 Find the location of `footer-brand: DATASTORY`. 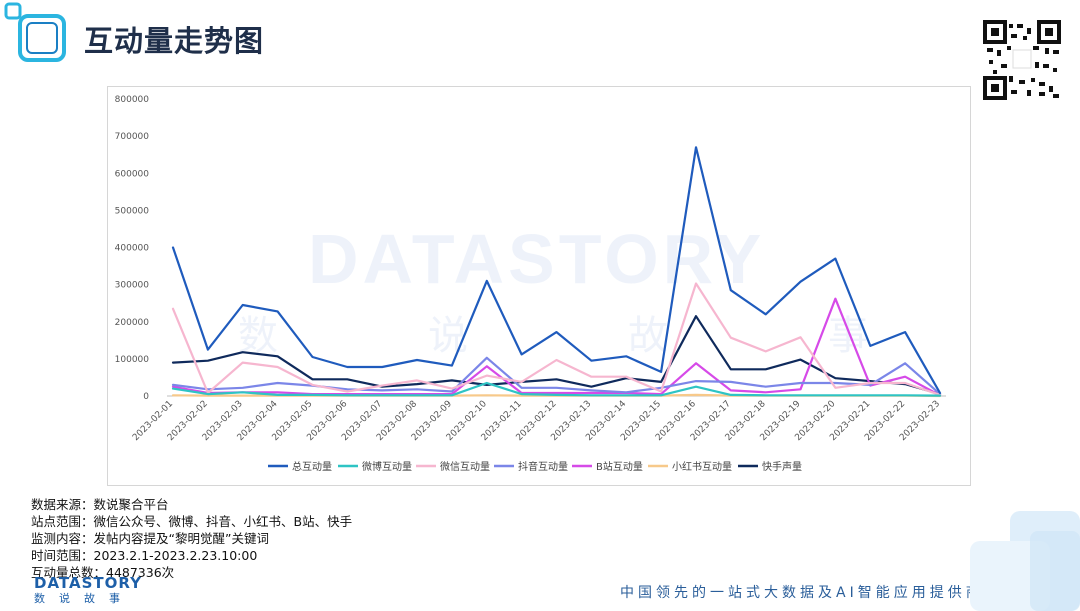

footer-brand: DATASTORY is located at coordinates (88, 583).